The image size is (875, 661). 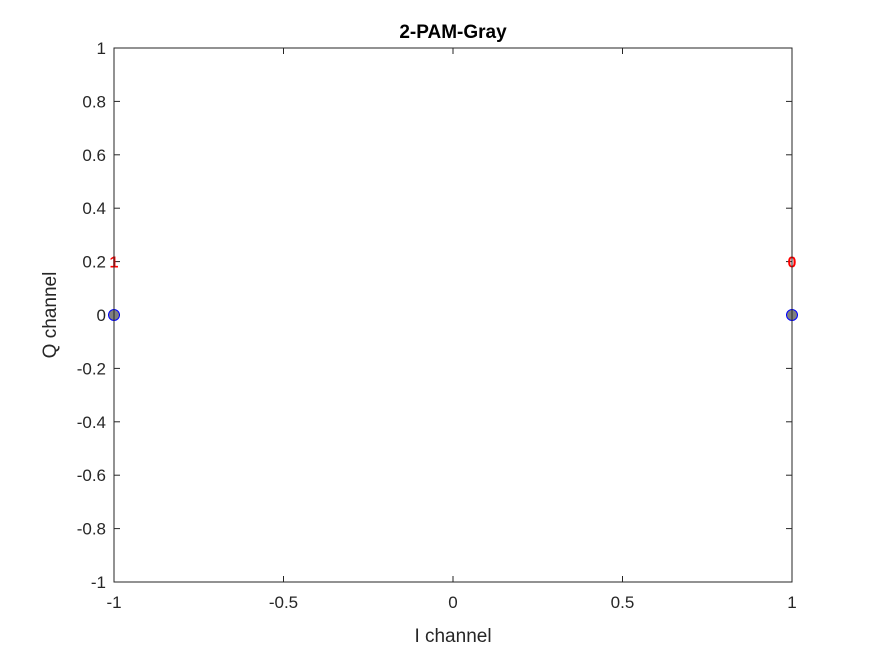 I want to click on y-tick-label: -0.4, so click(x=91, y=422).